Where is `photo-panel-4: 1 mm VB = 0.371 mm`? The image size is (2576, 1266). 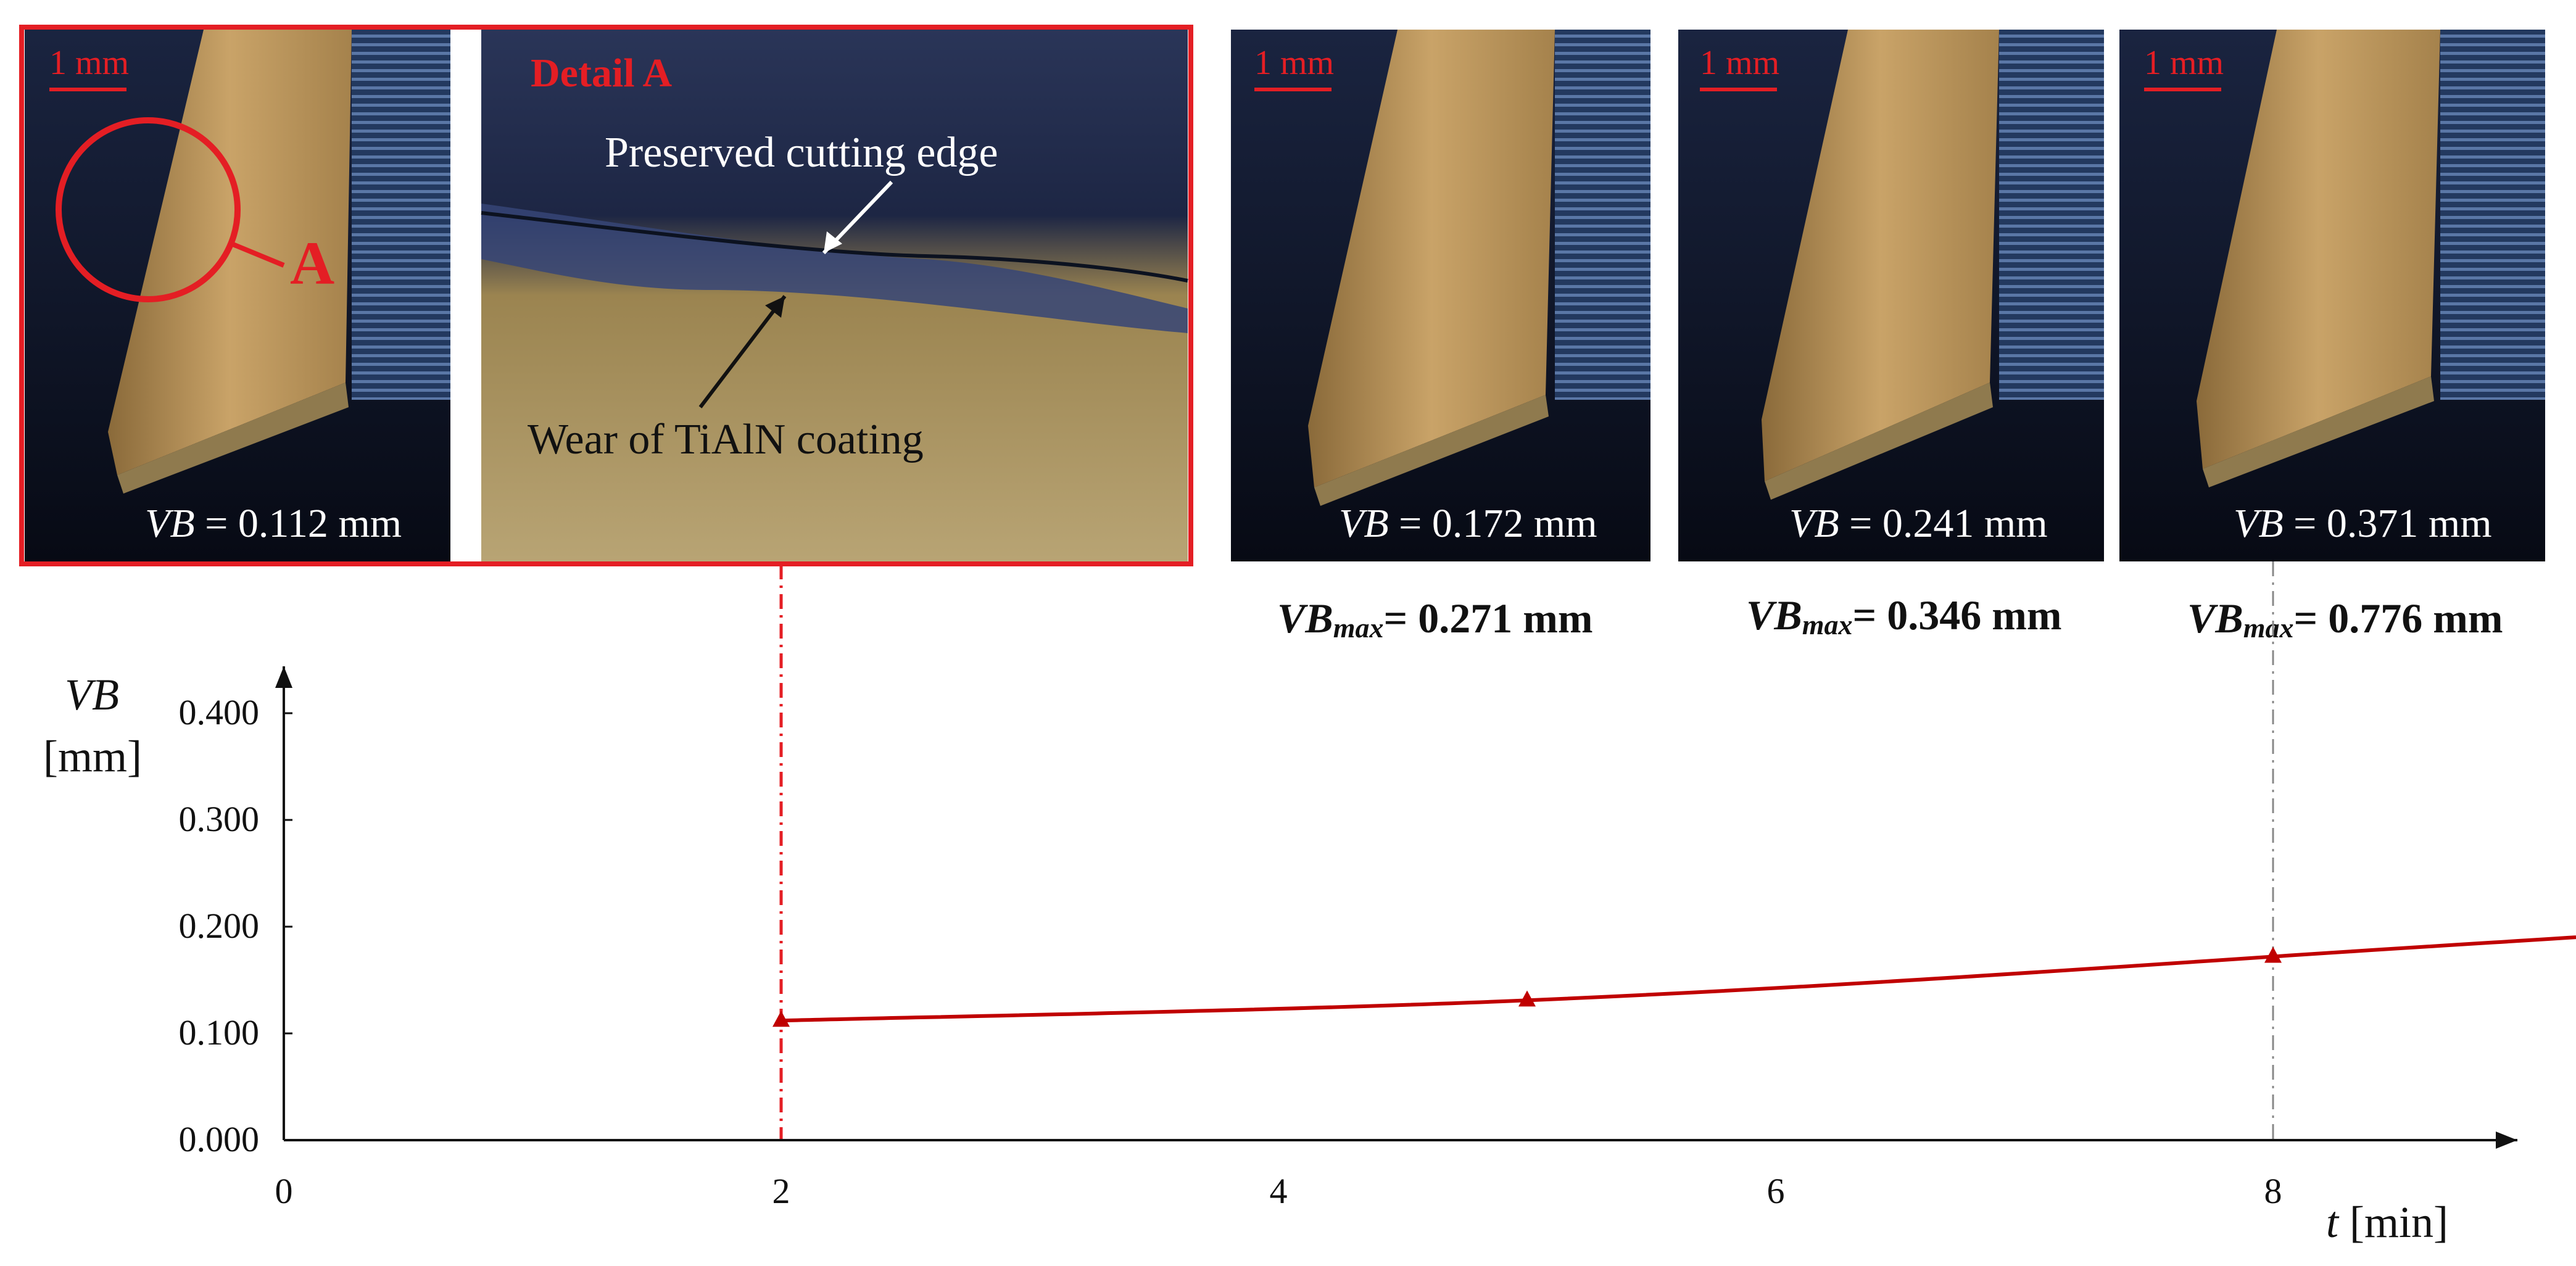 photo-panel-4: 1 mm VB = 0.371 mm is located at coordinates (2332, 295).